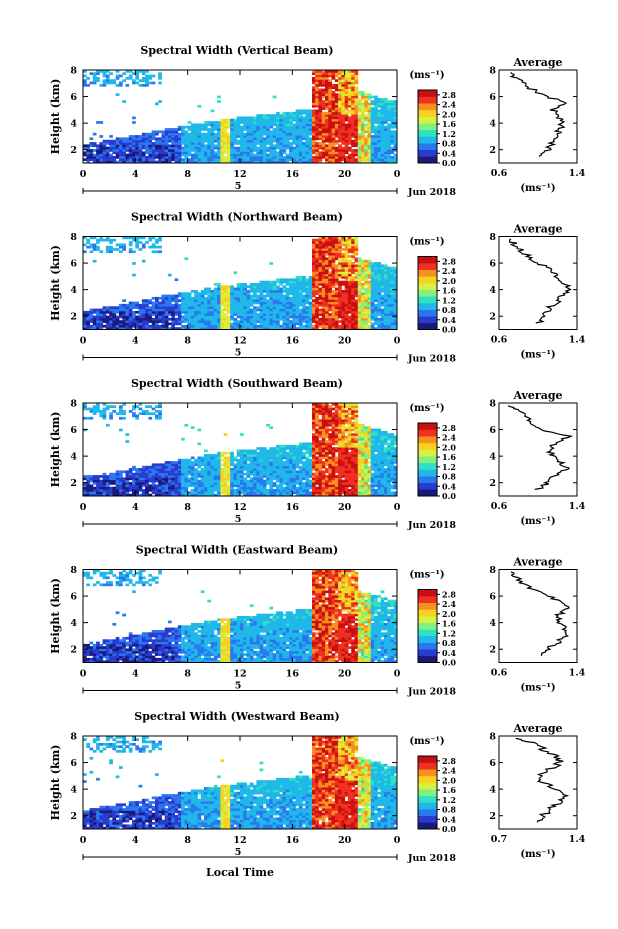 Image resolution: width=618 pixels, height=929 pixels. I want to click on profile-y-tick-label: 2, so click(492, 317).